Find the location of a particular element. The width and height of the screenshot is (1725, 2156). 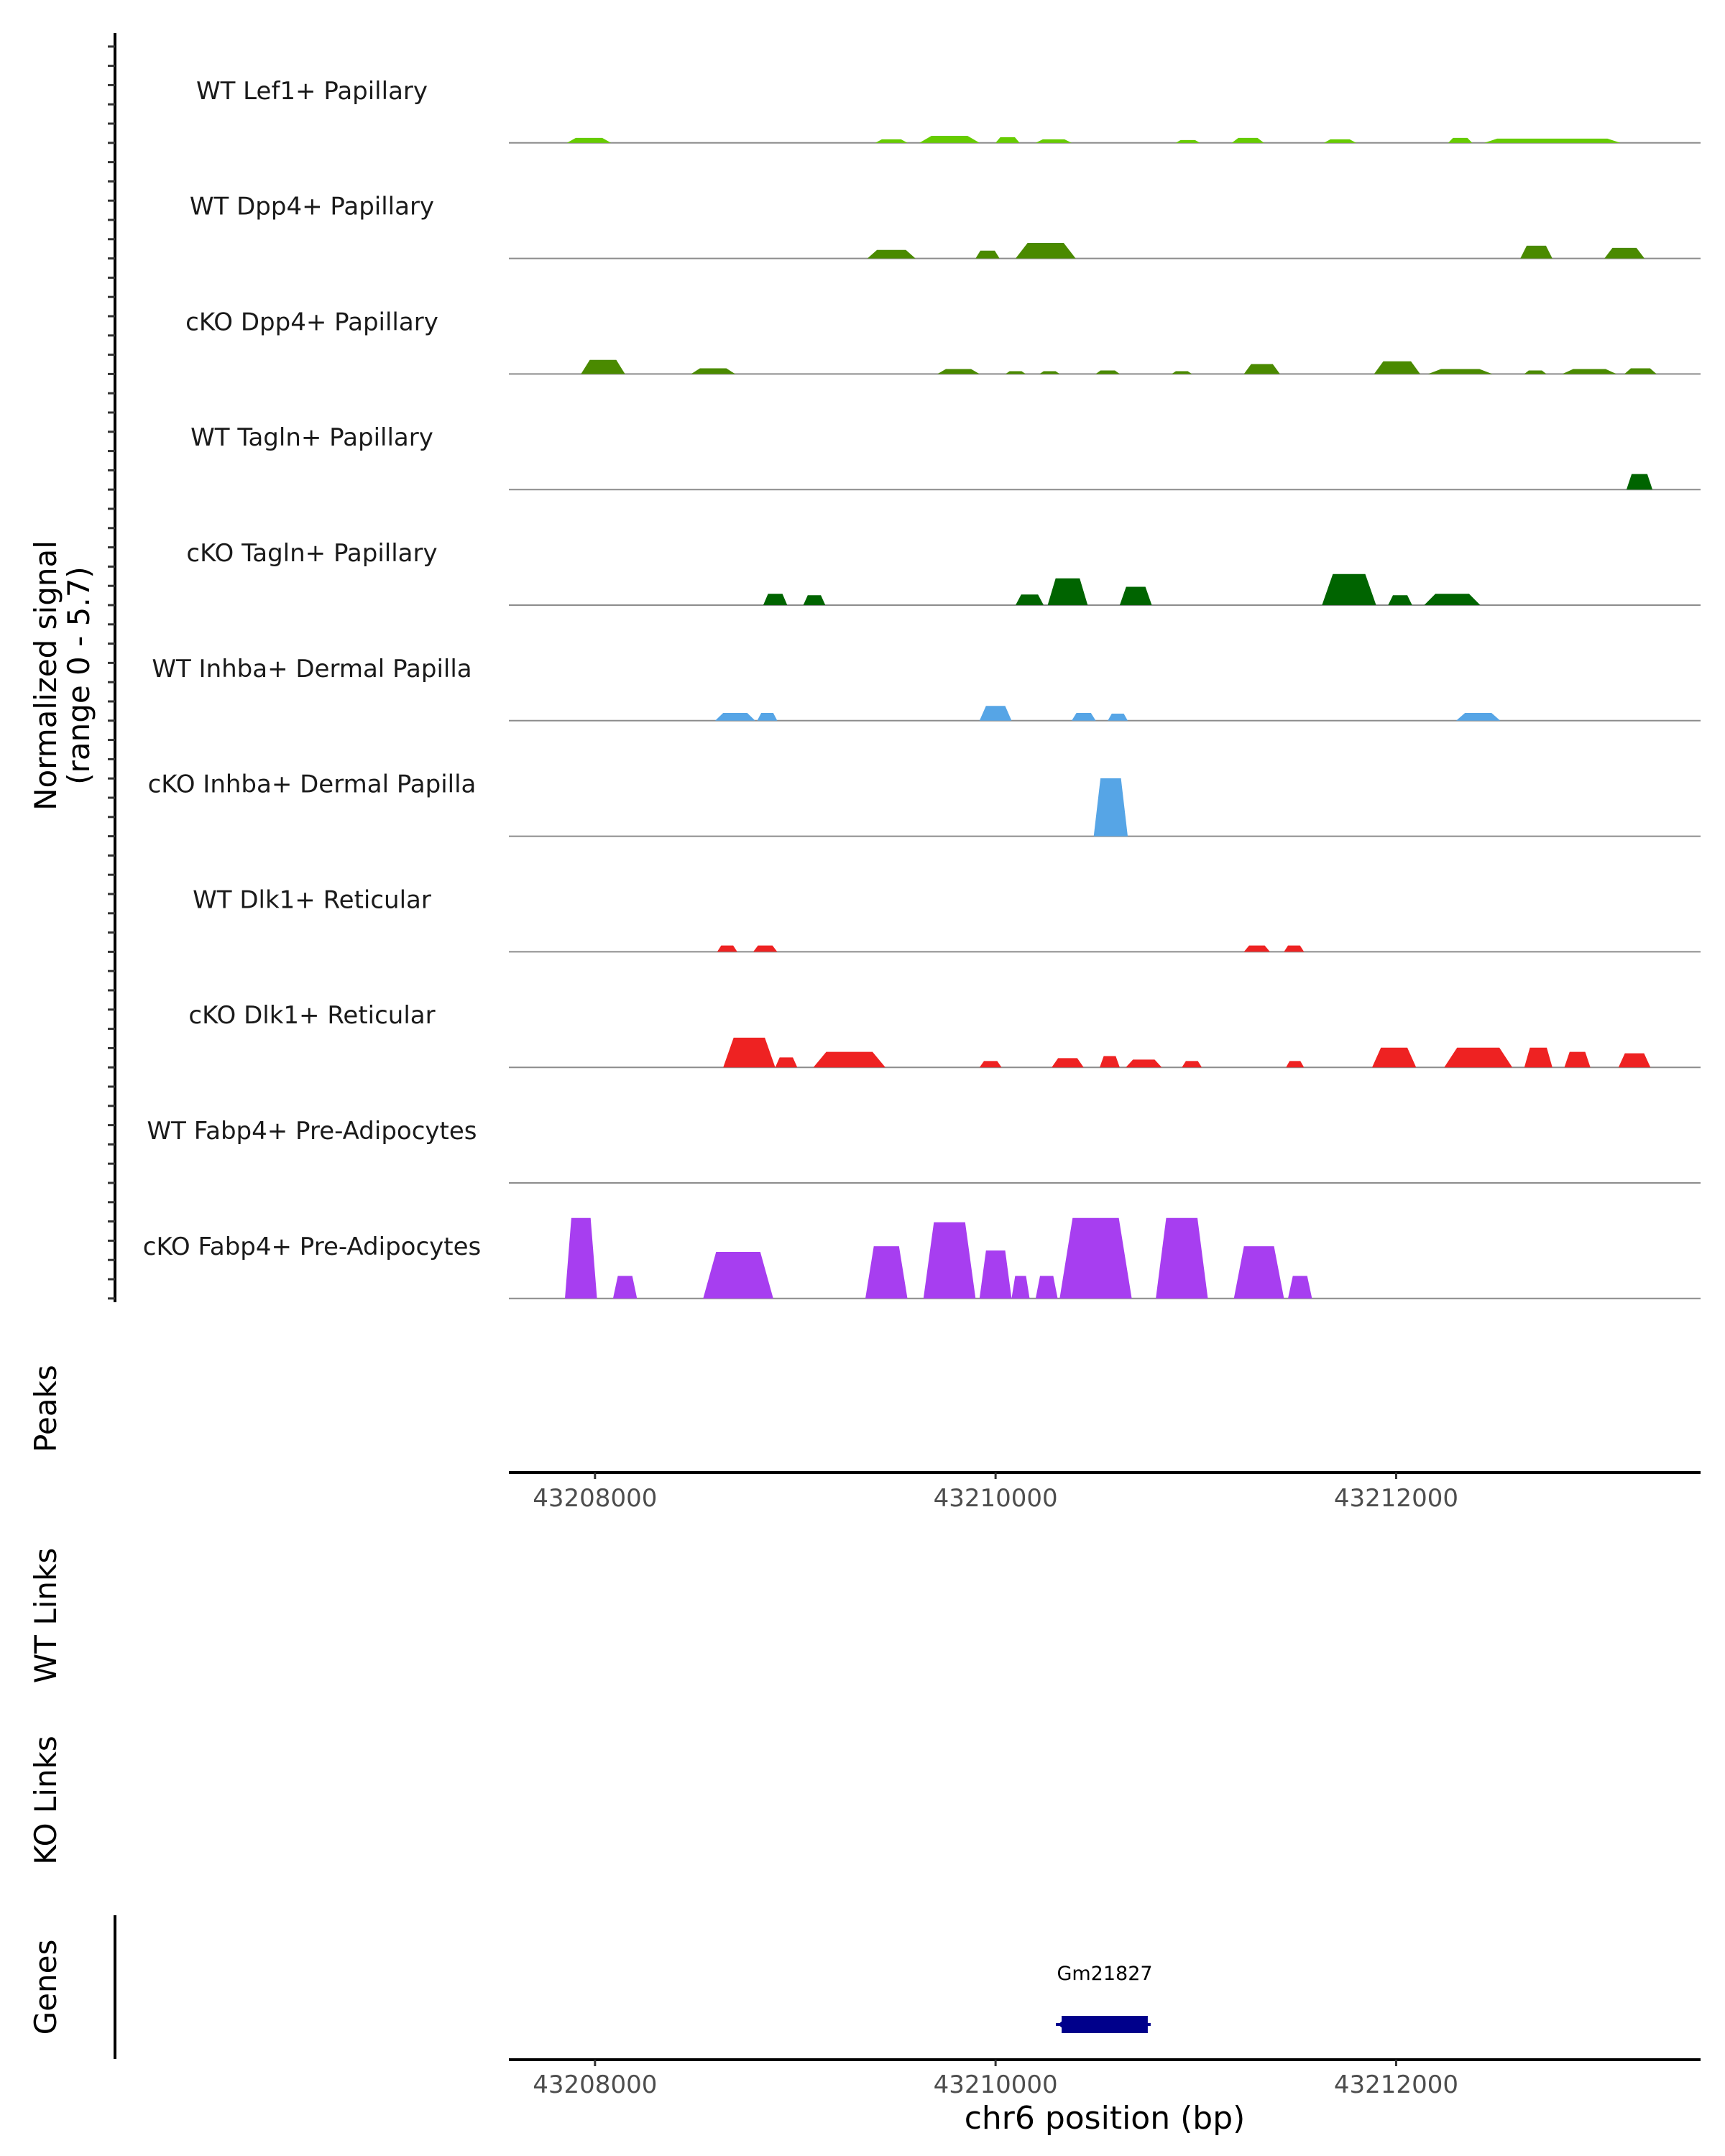

track-3: cKO Dpp4+ Papillary is located at coordinates (943, 341).